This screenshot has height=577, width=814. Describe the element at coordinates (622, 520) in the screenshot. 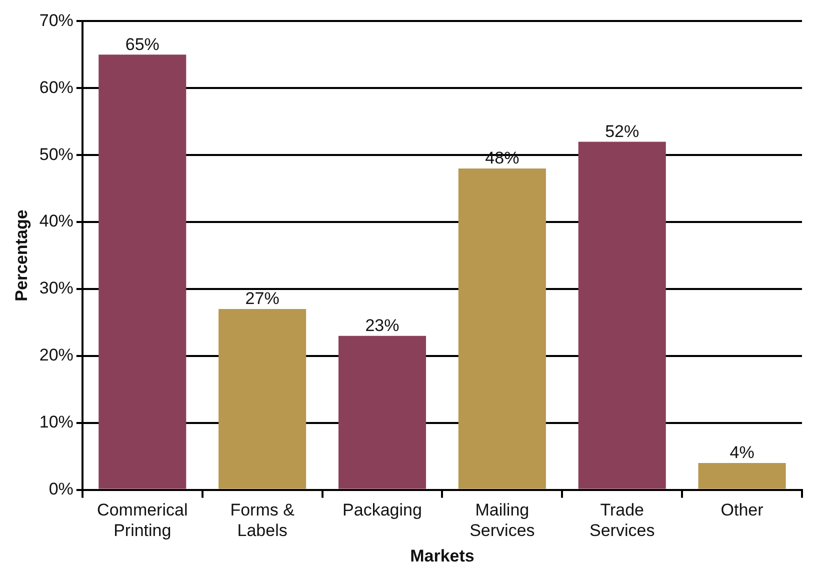

I see `x-tick-label: Trade Services` at that location.